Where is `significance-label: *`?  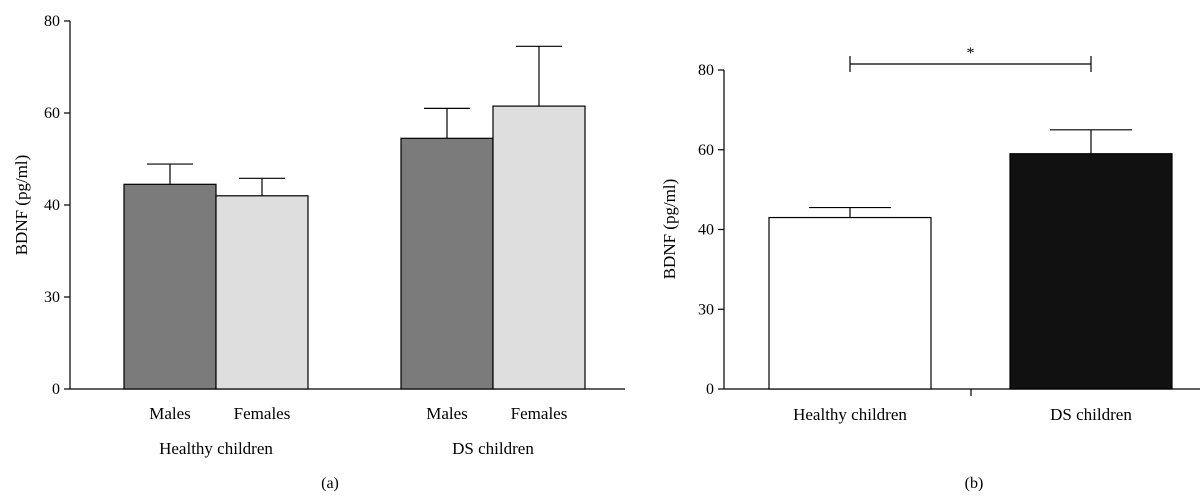 significance-label: * is located at coordinates (971, 53).